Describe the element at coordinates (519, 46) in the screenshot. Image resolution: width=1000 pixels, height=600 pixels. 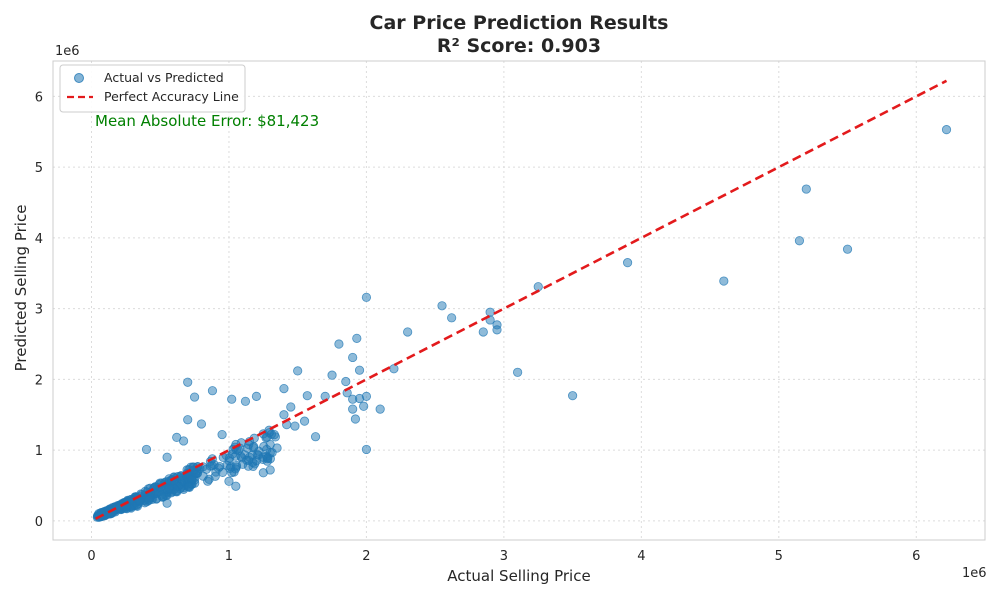
I see `chart-subtitle: R² Score: 0.903` at that location.